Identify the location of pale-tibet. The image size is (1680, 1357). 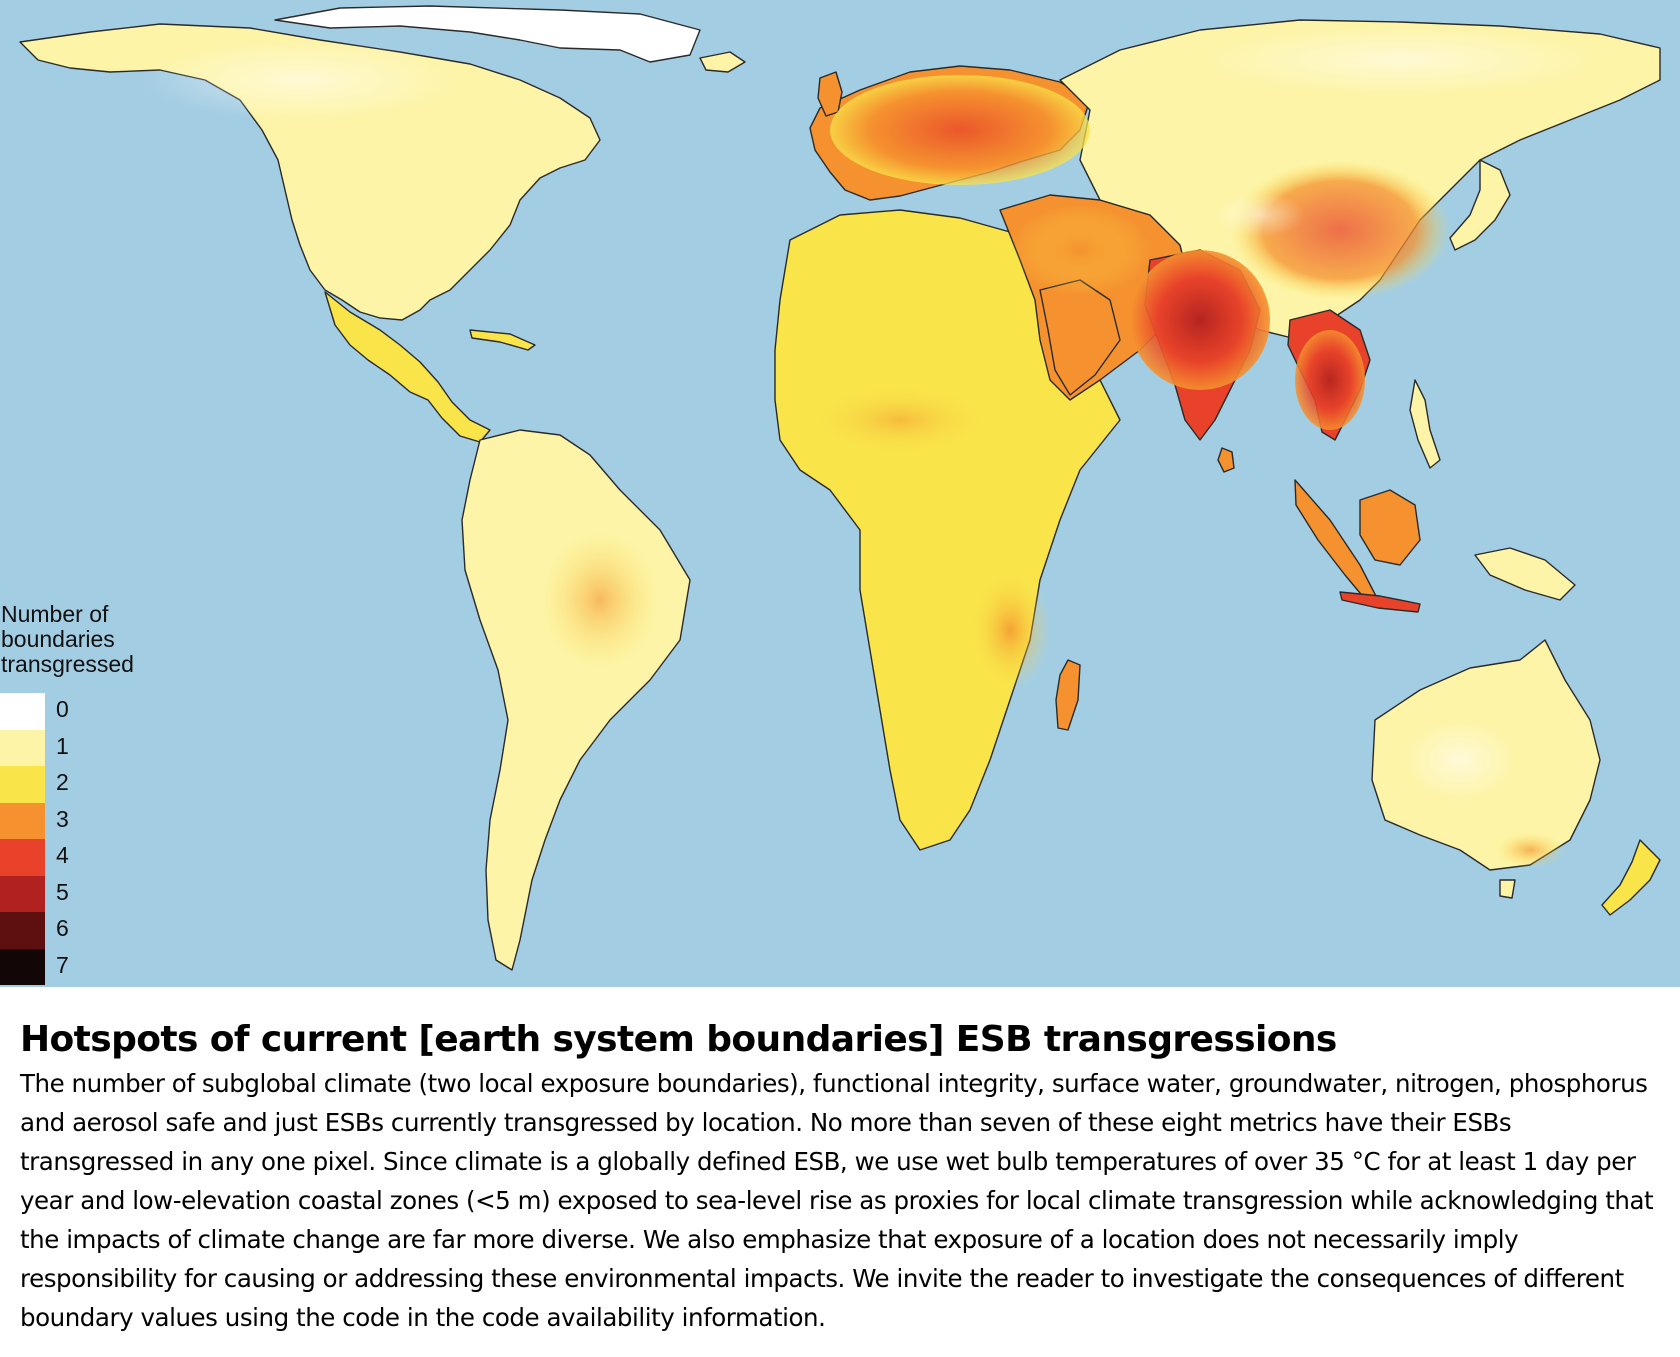
(1260, 215).